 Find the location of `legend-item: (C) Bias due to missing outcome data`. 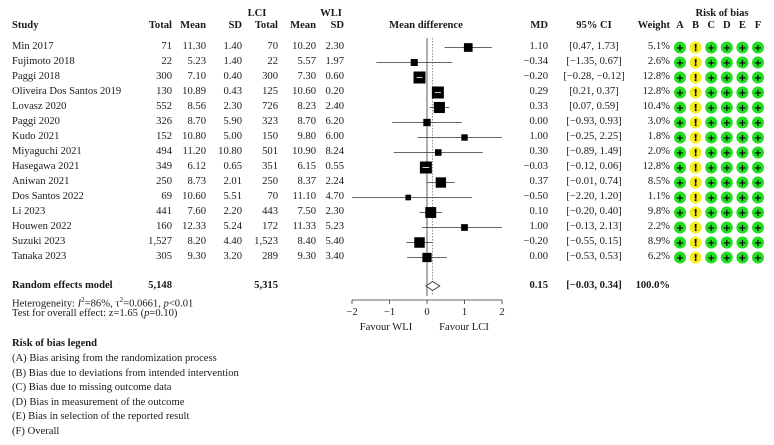

legend-item: (C) Bias due to missing outcome data is located at coordinates (92, 387).